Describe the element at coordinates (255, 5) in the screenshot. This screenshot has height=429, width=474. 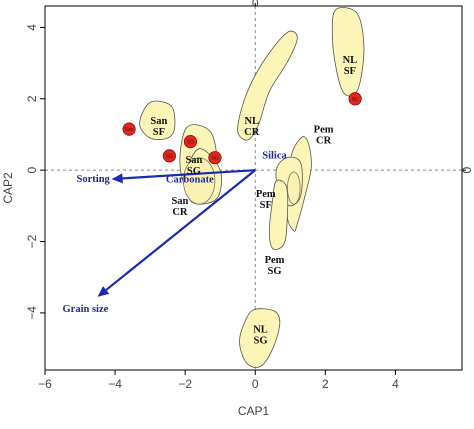
I see `top-axis-label: 0` at that location.